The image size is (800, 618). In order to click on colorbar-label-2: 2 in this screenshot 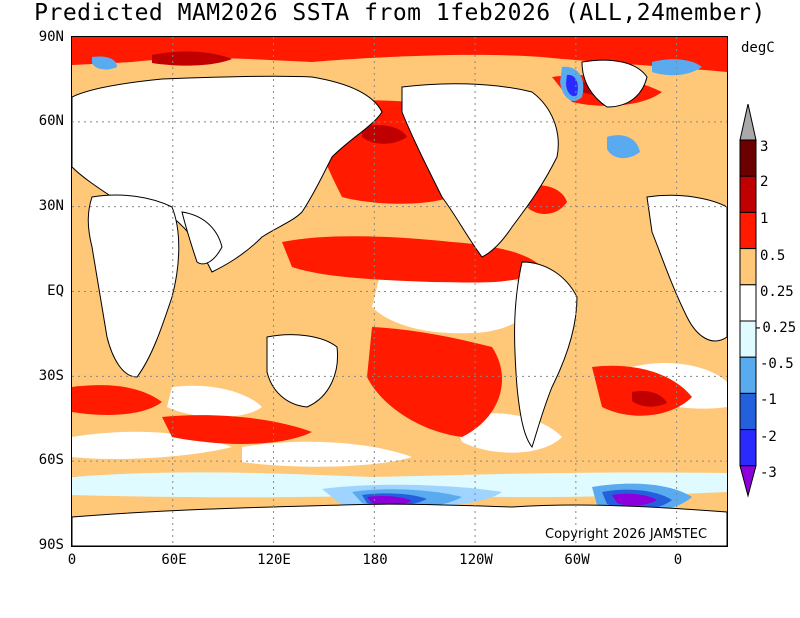, I will do `click(764, 182)`.